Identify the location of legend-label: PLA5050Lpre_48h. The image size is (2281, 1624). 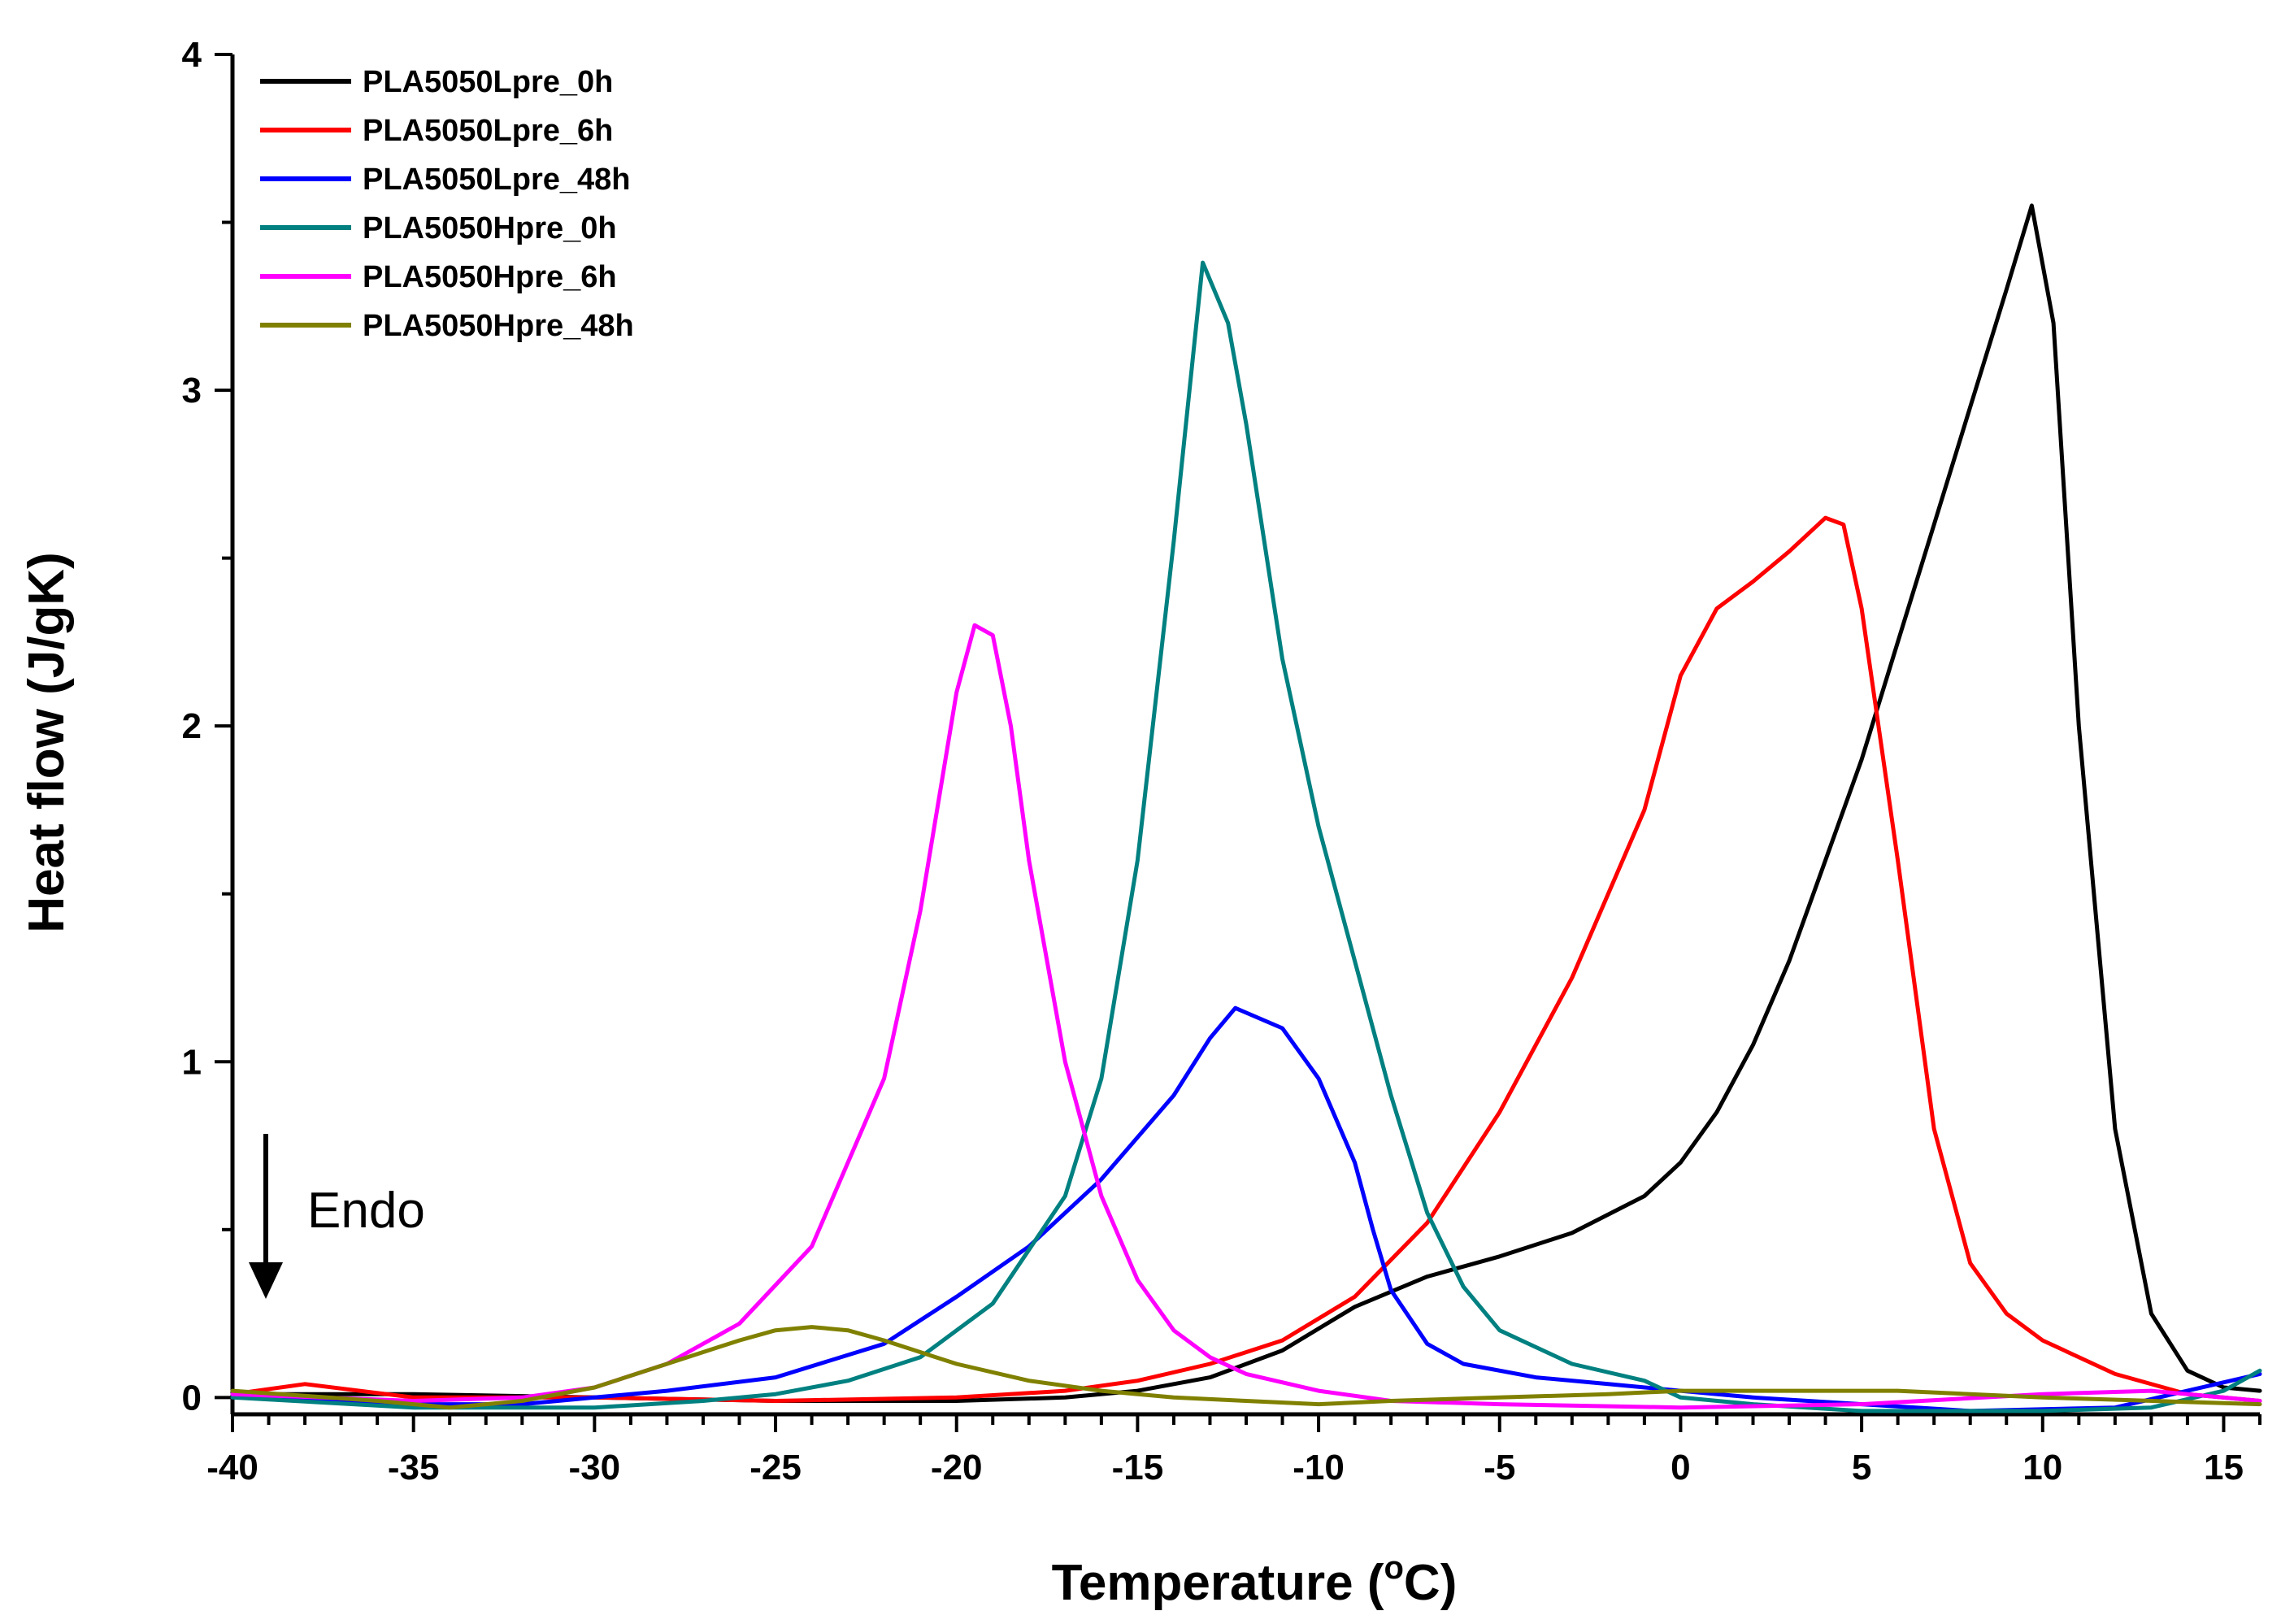
(497, 180).